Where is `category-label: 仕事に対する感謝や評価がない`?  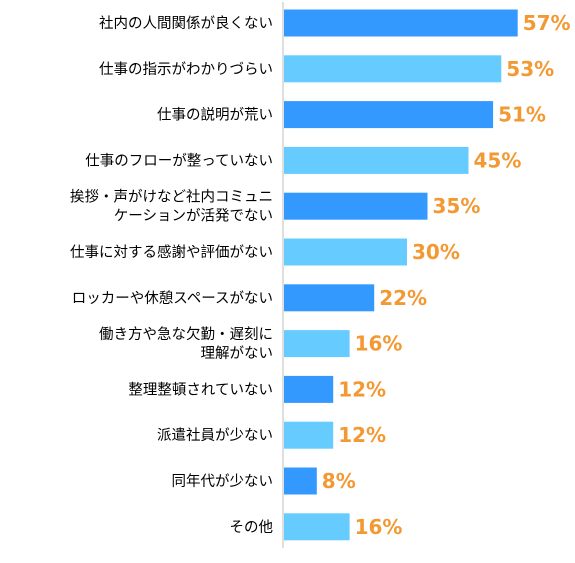
category-label: 仕事に対する感謝や評価がない is located at coordinates (171, 252).